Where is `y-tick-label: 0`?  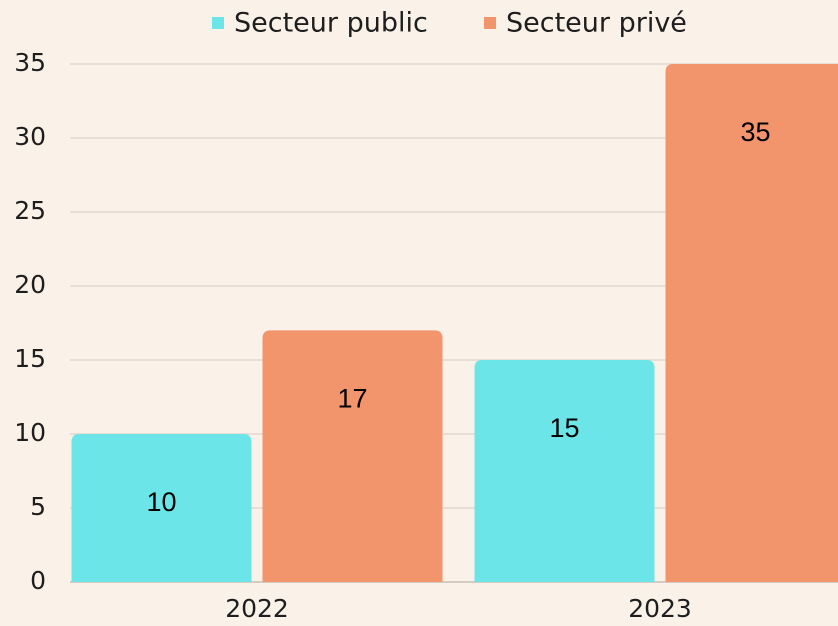
y-tick-label: 0 is located at coordinates (38, 580).